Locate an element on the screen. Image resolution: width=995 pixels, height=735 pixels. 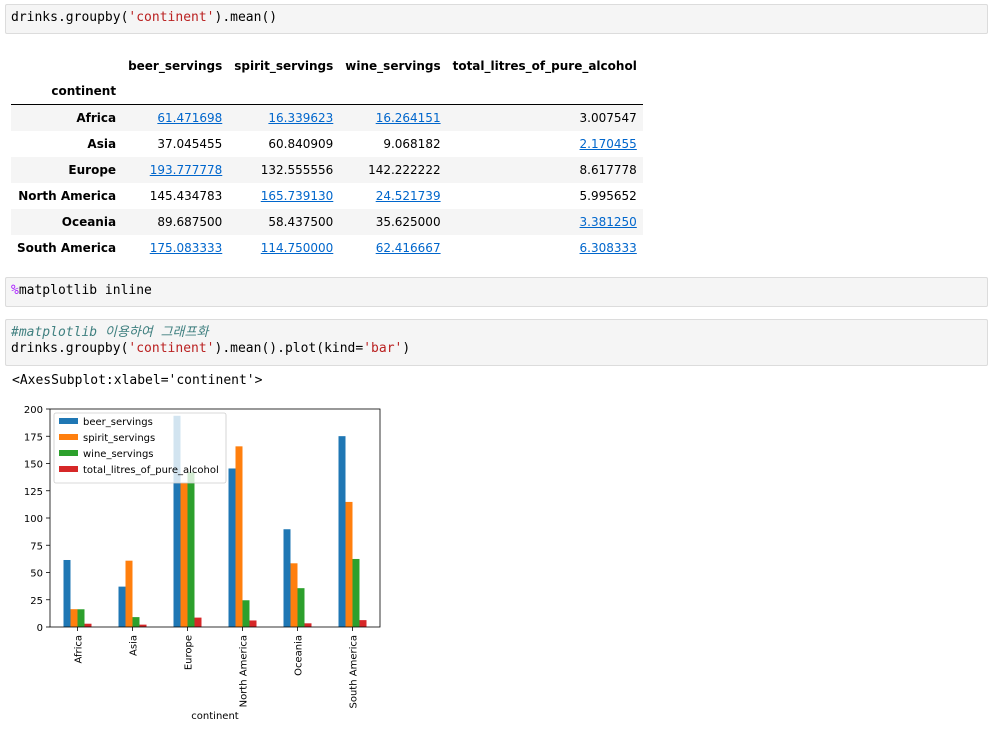
y-tick-label: 25 is located at coordinates (36, 601).